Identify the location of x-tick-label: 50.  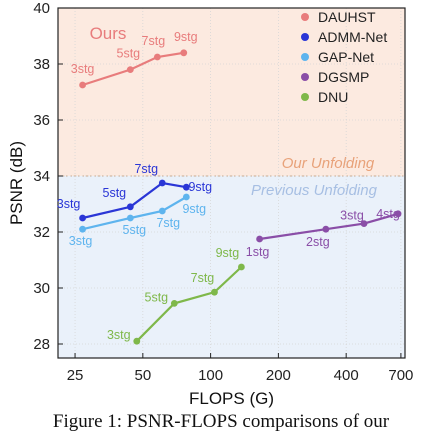
(142, 375).